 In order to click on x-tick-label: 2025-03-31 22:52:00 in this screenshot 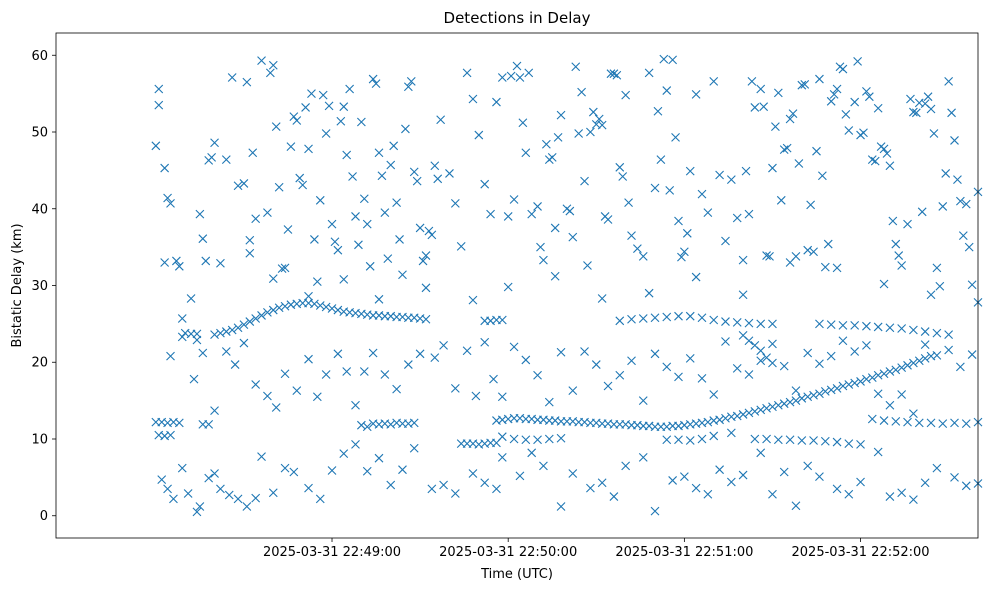, I will do `click(861, 552)`.